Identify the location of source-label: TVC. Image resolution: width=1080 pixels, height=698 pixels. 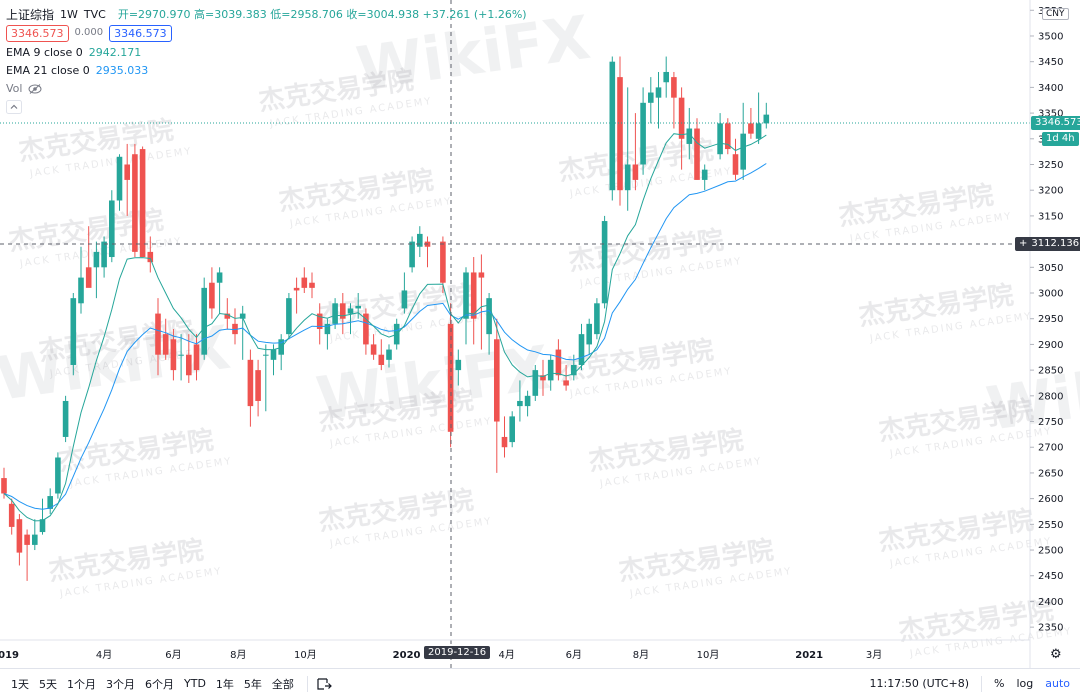
(94, 14).